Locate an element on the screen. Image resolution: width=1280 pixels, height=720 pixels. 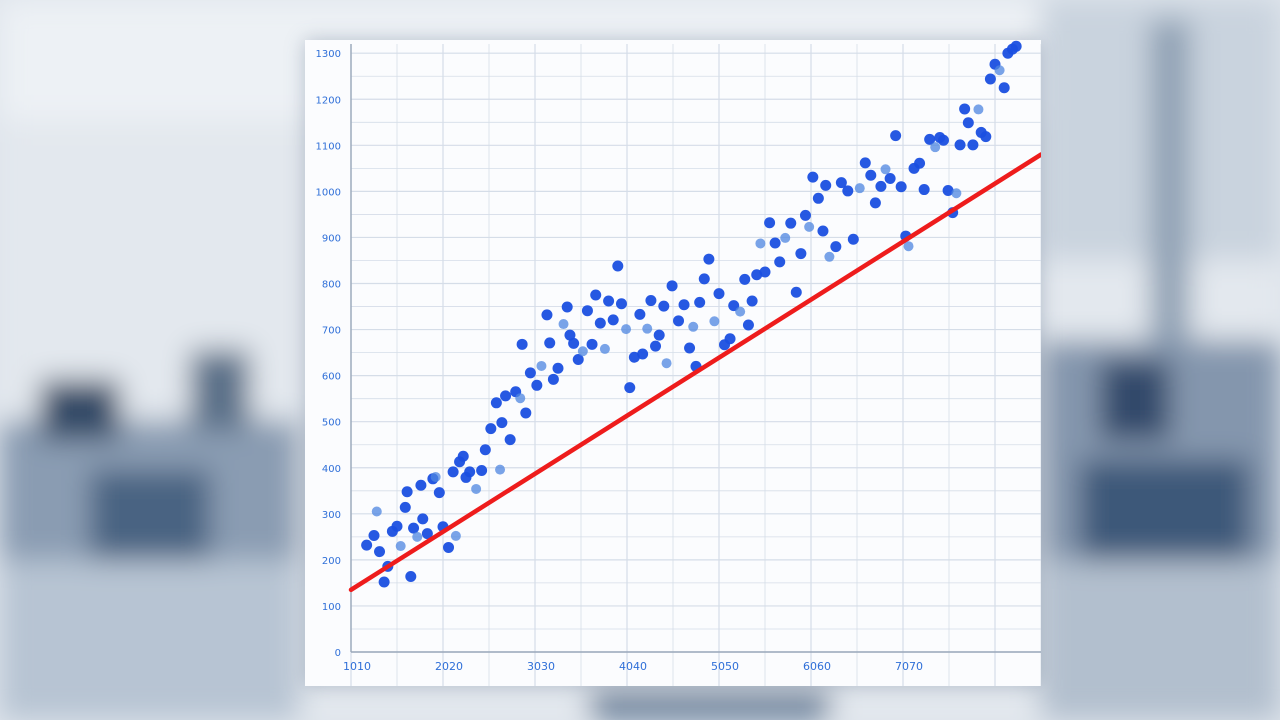
y-tick-label: 600 is located at coordinates (331, 377).